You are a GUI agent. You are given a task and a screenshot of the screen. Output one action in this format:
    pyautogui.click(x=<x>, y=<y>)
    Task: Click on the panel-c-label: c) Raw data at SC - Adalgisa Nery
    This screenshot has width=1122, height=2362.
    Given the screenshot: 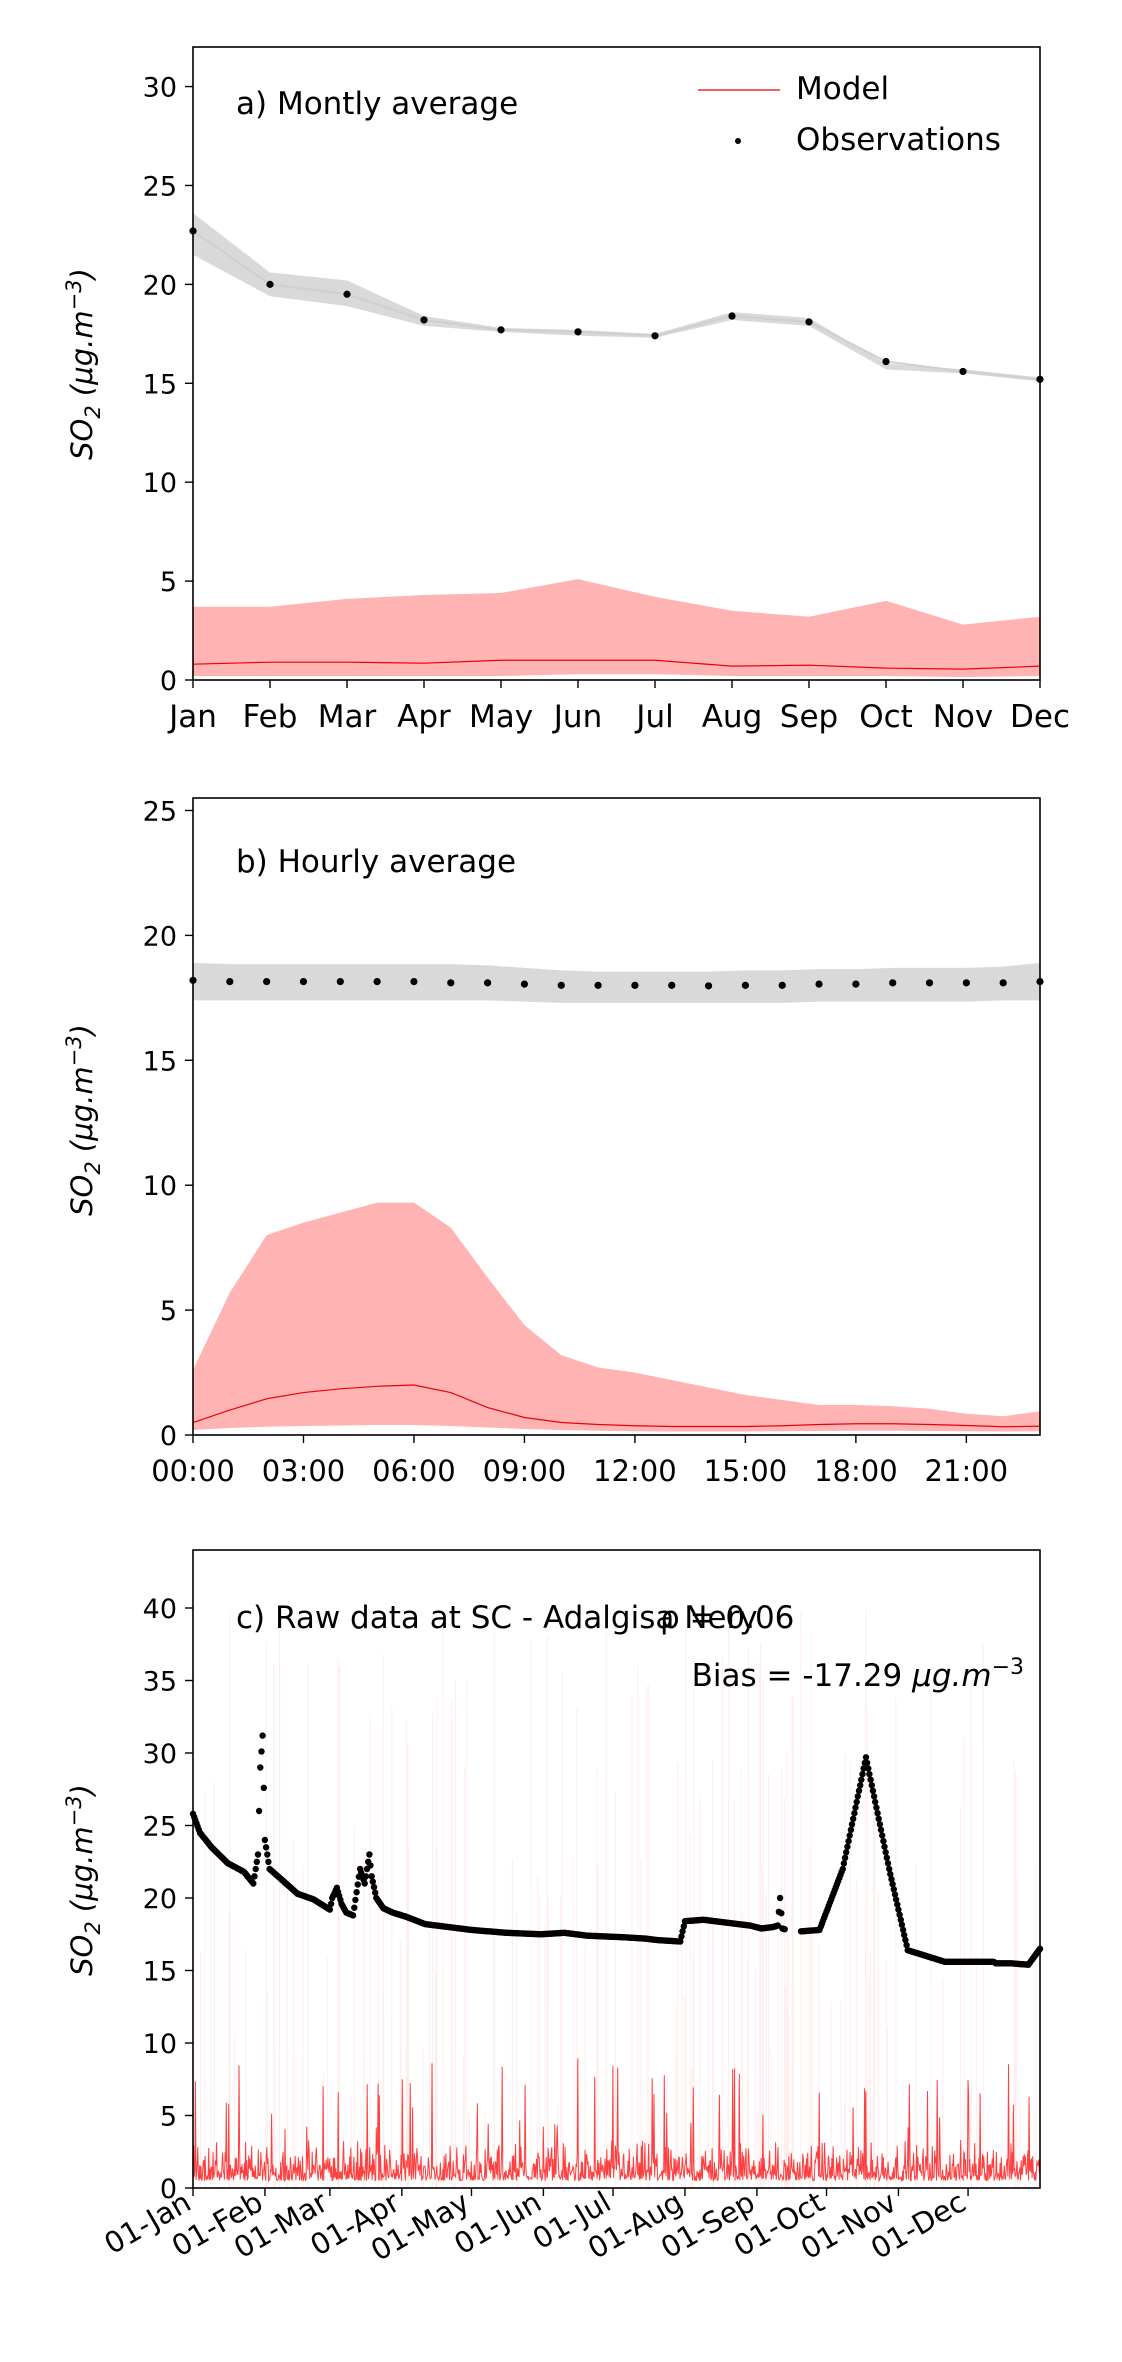 What is the action you would take?
    pyautogui.click(x=497, y=1618)
    